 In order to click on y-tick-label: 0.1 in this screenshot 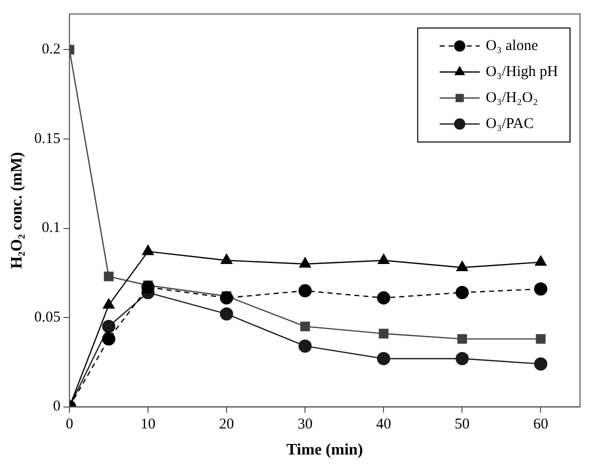, I will do `click(51, 228)`.